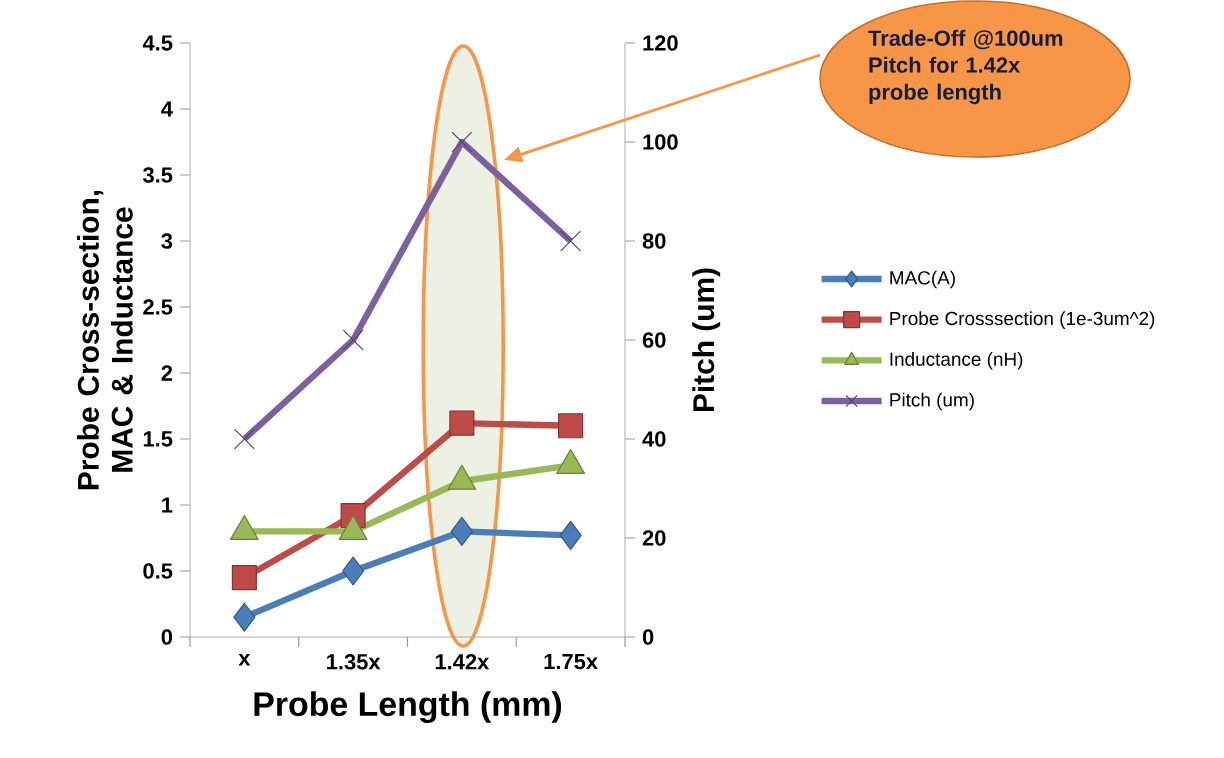 The image size is (1224, 758). I want to click on y-axis-title: Probe Cross-section, MAC & Inductance, so click(104, 340).